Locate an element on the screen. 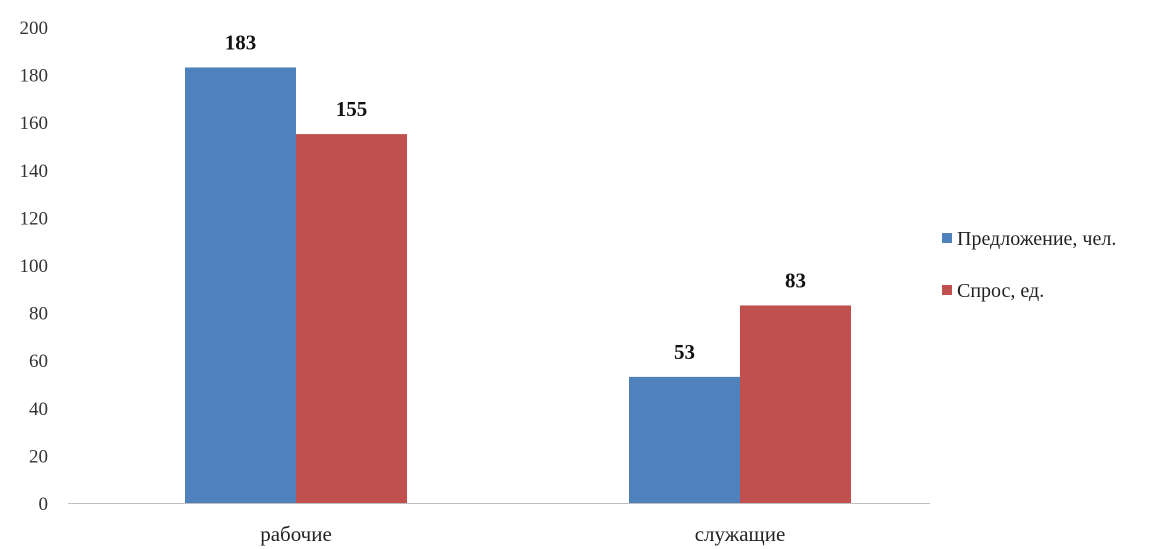 The height and width of the screenshot is (549, 1173). y-axis: 0 20 40 60 80 100 120 140 160 180 200 is located at coordinates (34, 266).